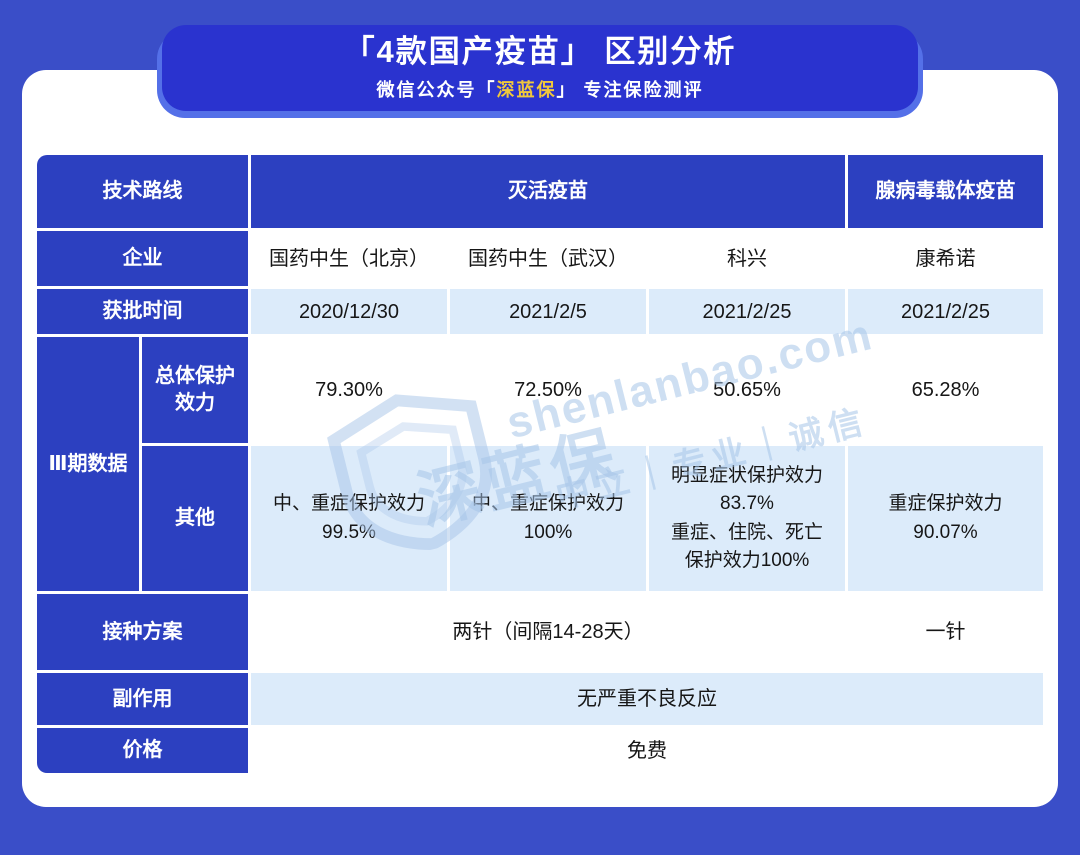 The image size is (1080, 855). I want to click on title-banner: 「4款国产疫苗」 区别分析 微信公众号「深蓝保」 专注保险测评, so click(540, 68).